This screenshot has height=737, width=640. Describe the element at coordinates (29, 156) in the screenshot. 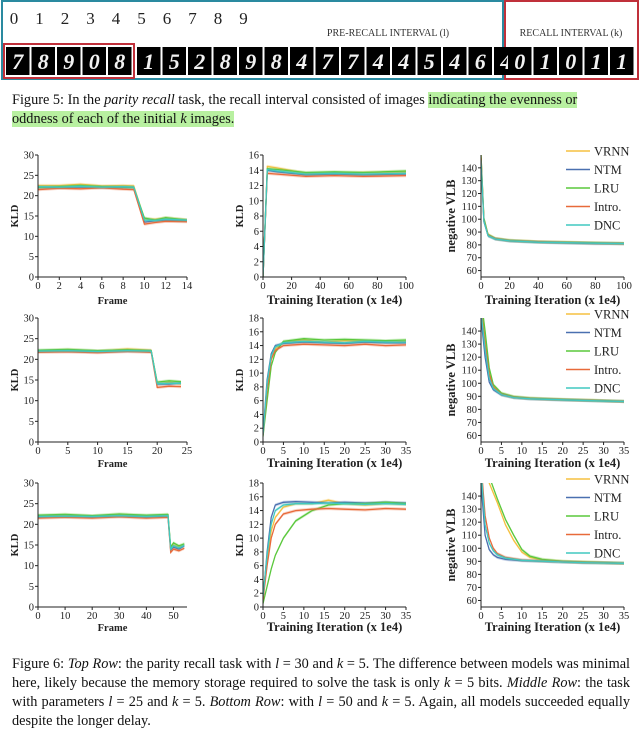

I see `y-tick-label: 30` at that location.